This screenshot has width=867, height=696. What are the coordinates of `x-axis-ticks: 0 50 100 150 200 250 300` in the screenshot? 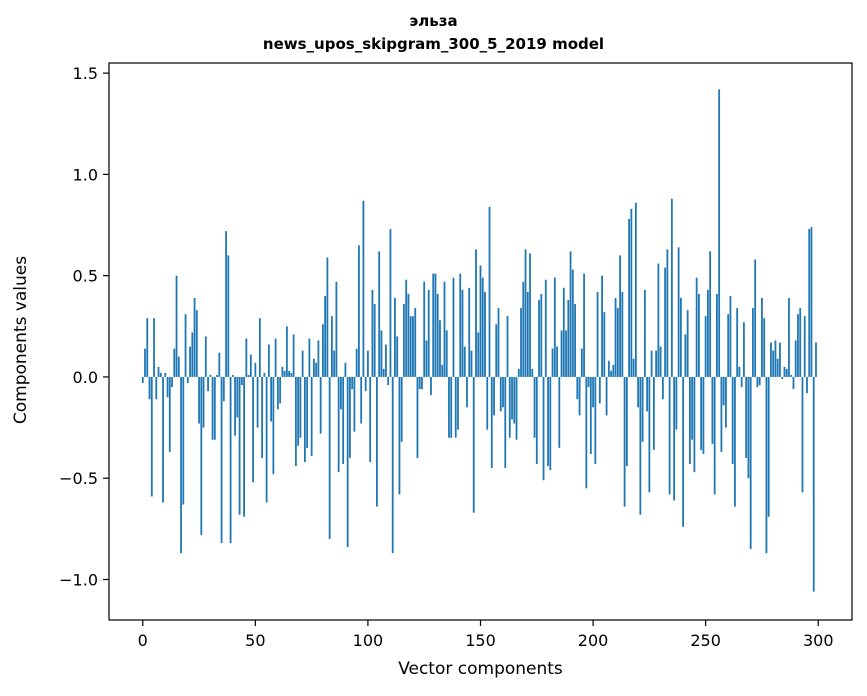 It's located at (486, 635).